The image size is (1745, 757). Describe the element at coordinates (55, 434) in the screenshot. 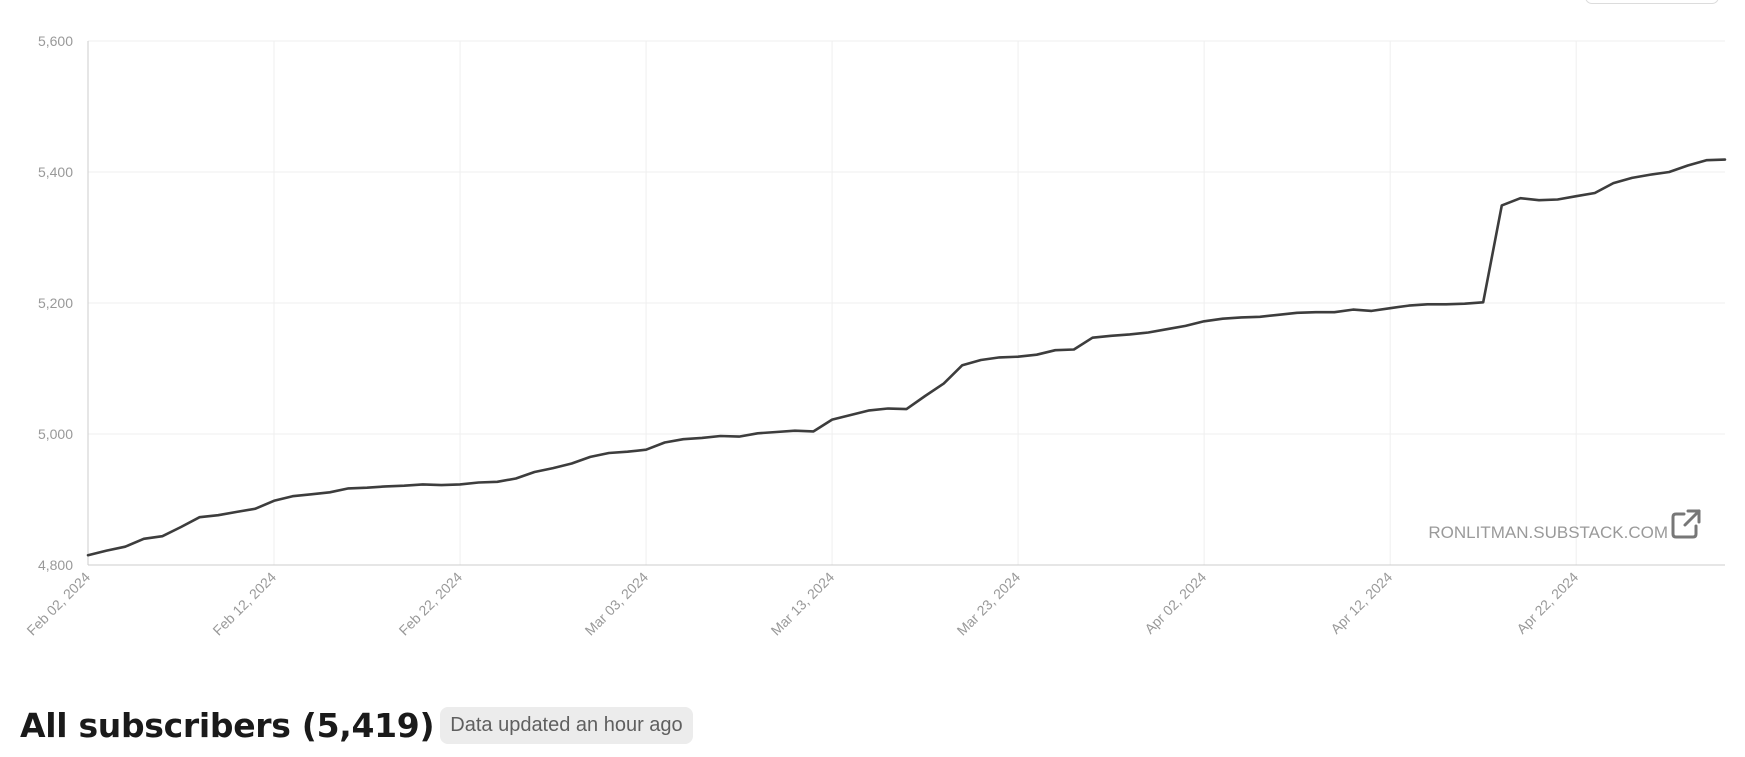

I see `y-tick-label: 5,000` at that location.